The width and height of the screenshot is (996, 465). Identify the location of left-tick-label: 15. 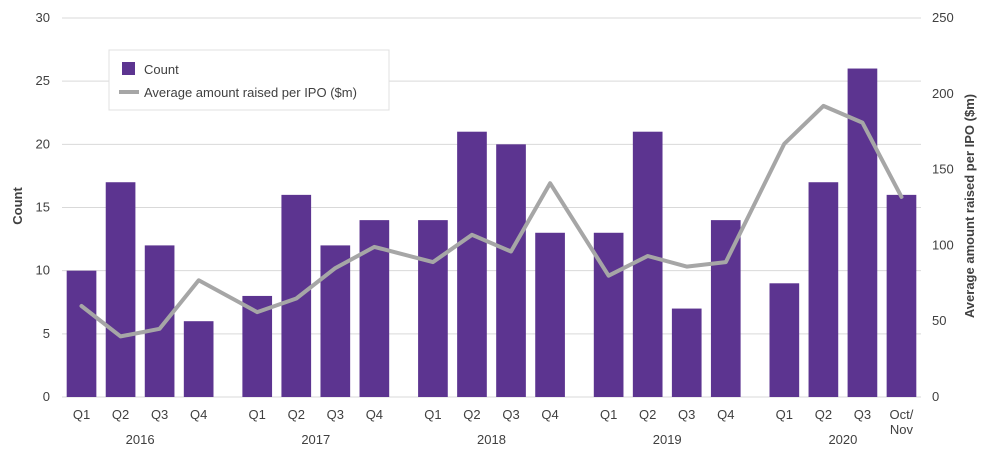
(43, 207).